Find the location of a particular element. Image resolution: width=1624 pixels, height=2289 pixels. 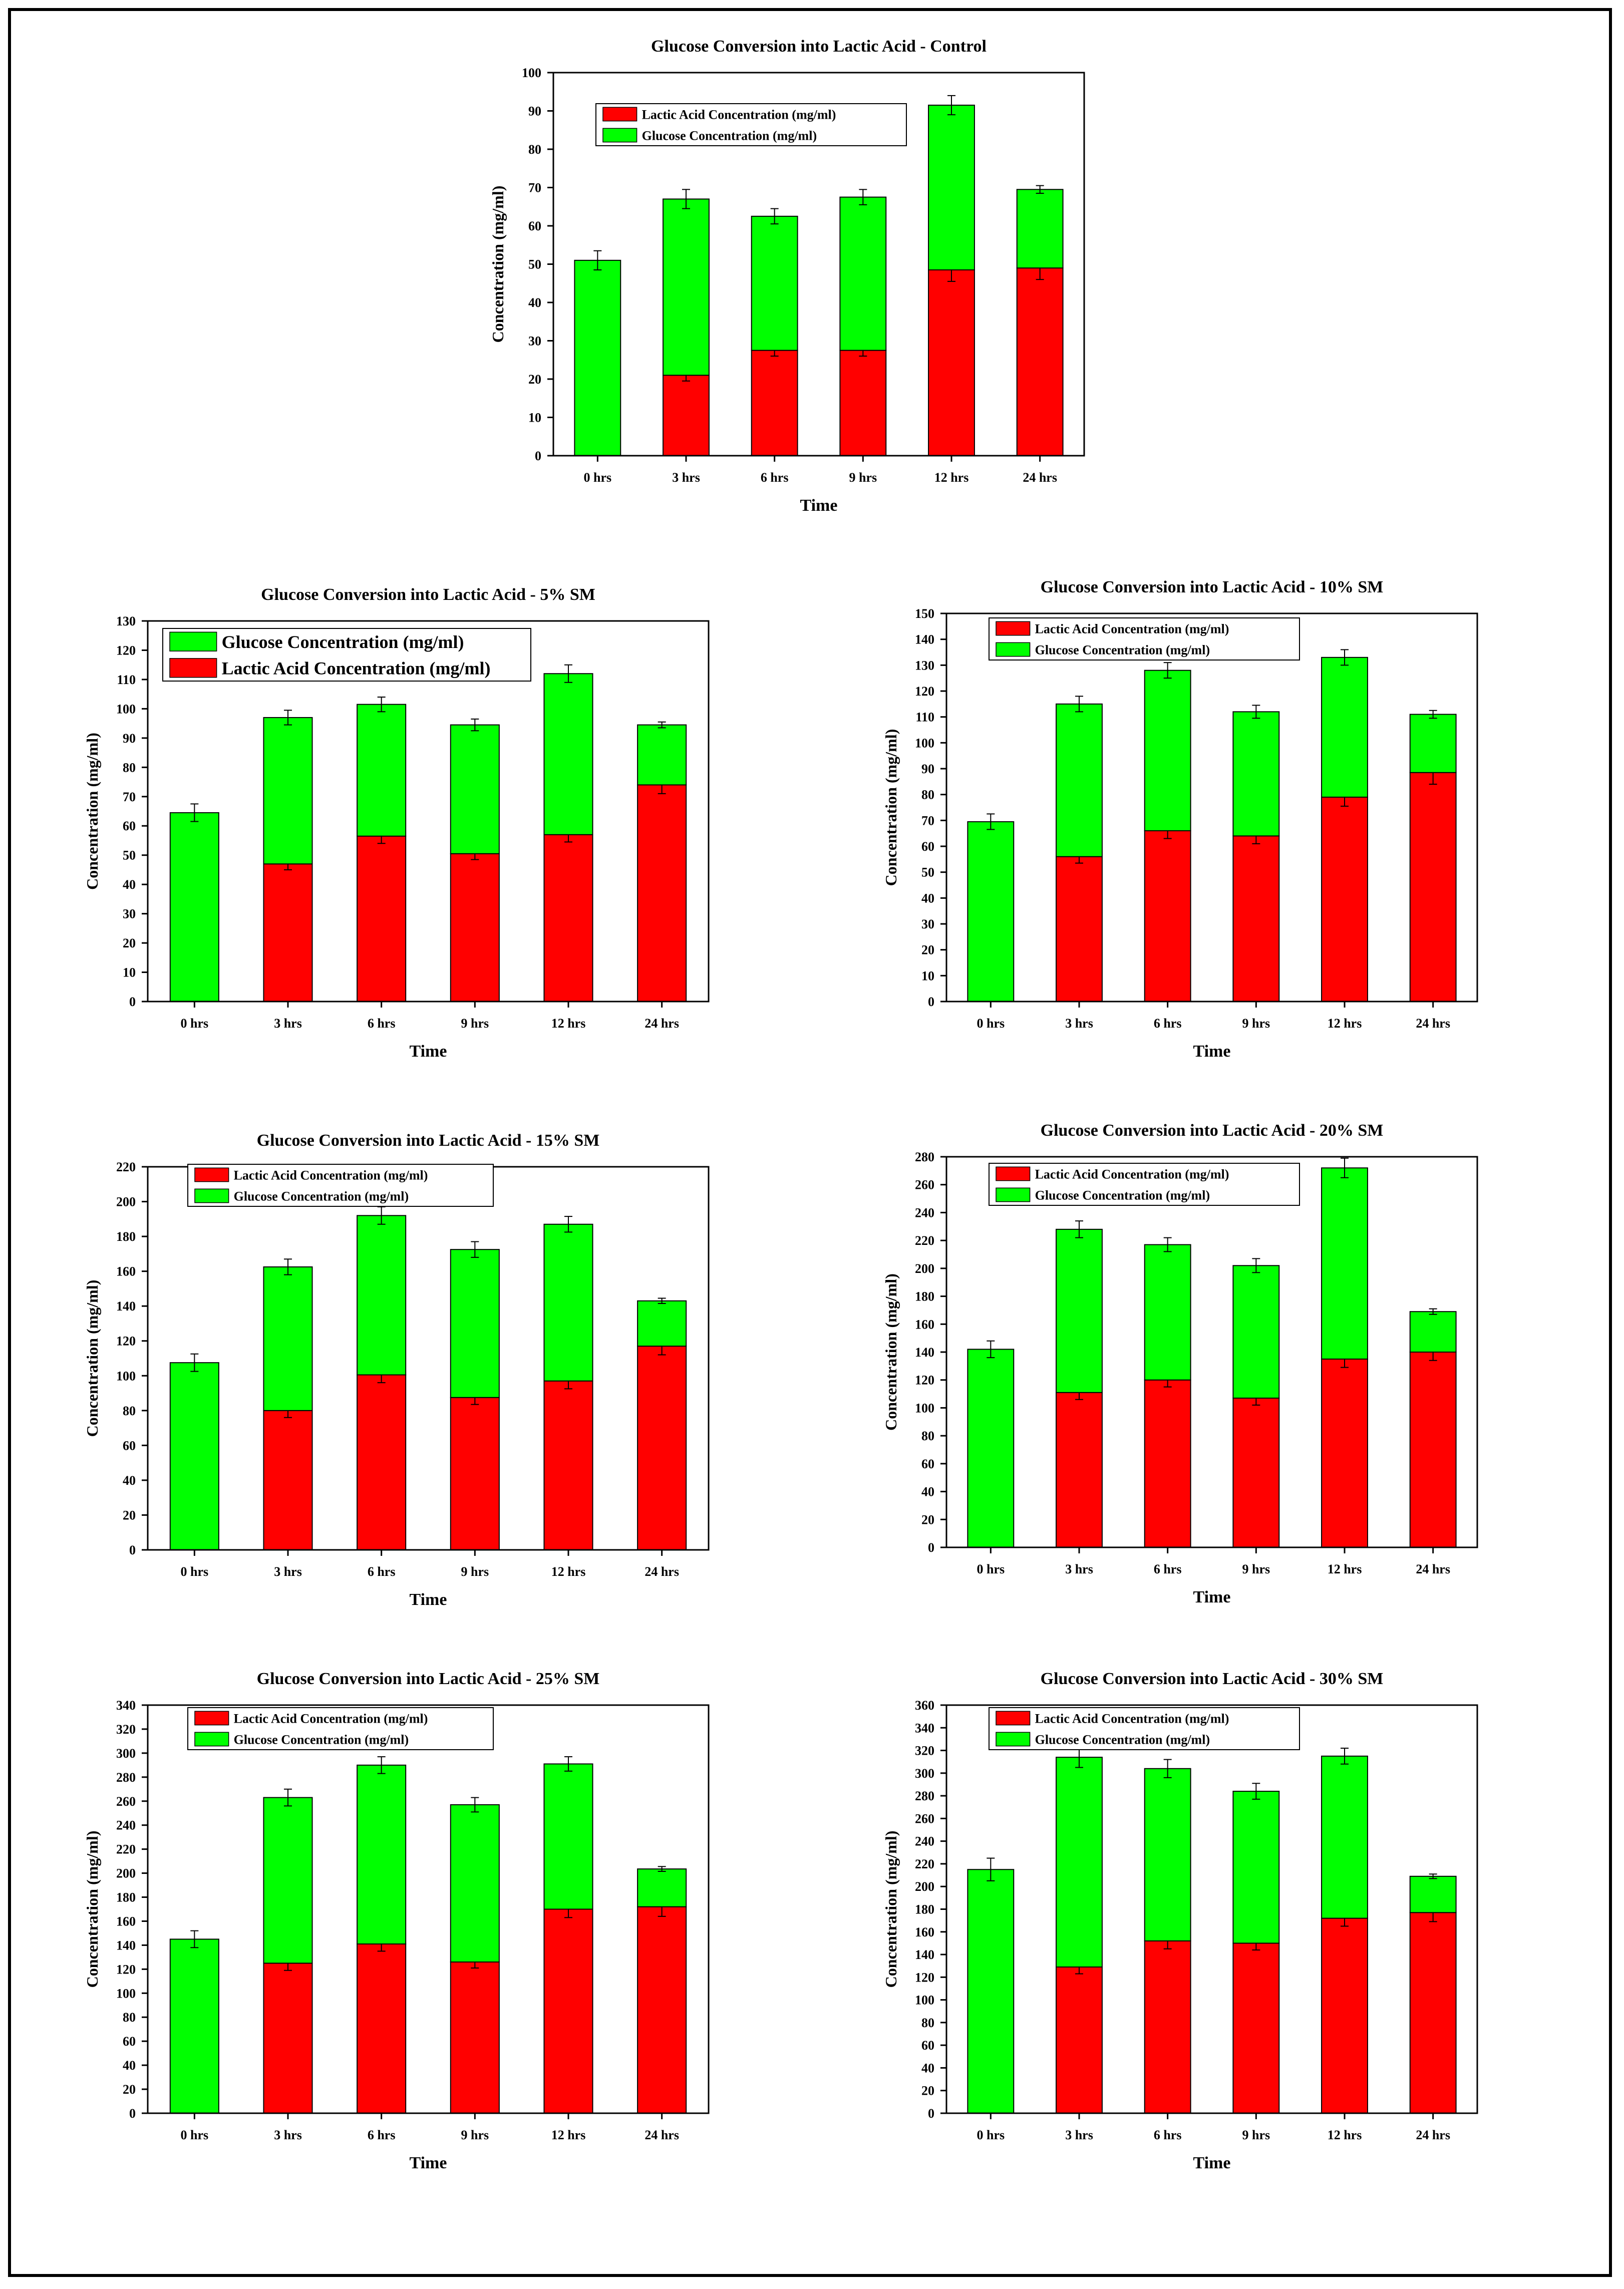

x-tick-label: 6 hrs is located at coordinates (382, 1571).